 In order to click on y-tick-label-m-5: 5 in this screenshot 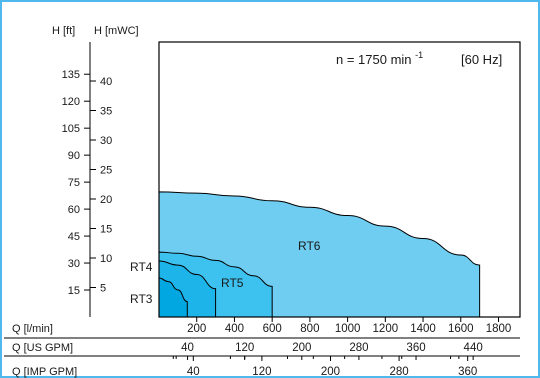, I will do `click(103, 289)`.